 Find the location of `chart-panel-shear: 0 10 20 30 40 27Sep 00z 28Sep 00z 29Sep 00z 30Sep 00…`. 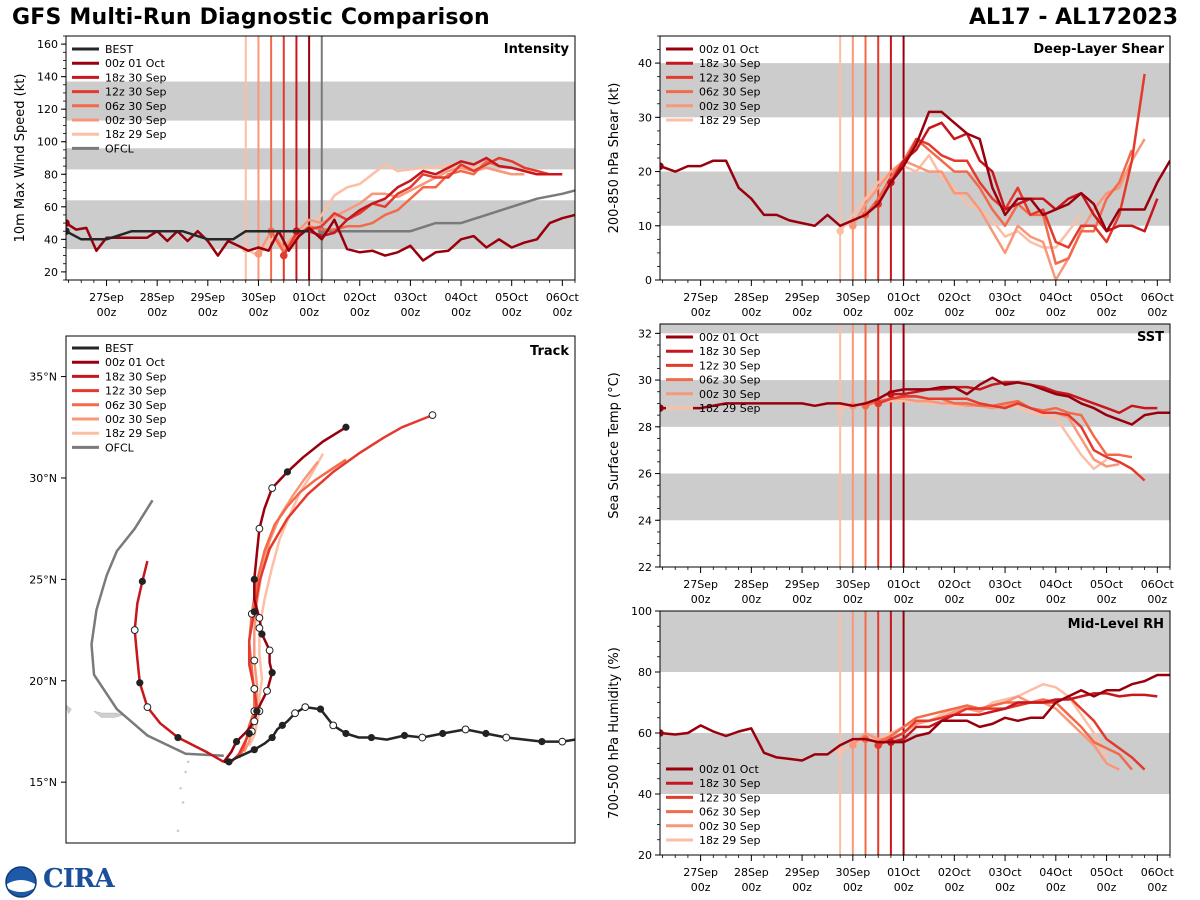

chart-panel-shear: 0 10 20 30 40 27Sep 00z 28Sep 00z 29Sep 00z 30Sep 00… is located at coordinates (891, 177).